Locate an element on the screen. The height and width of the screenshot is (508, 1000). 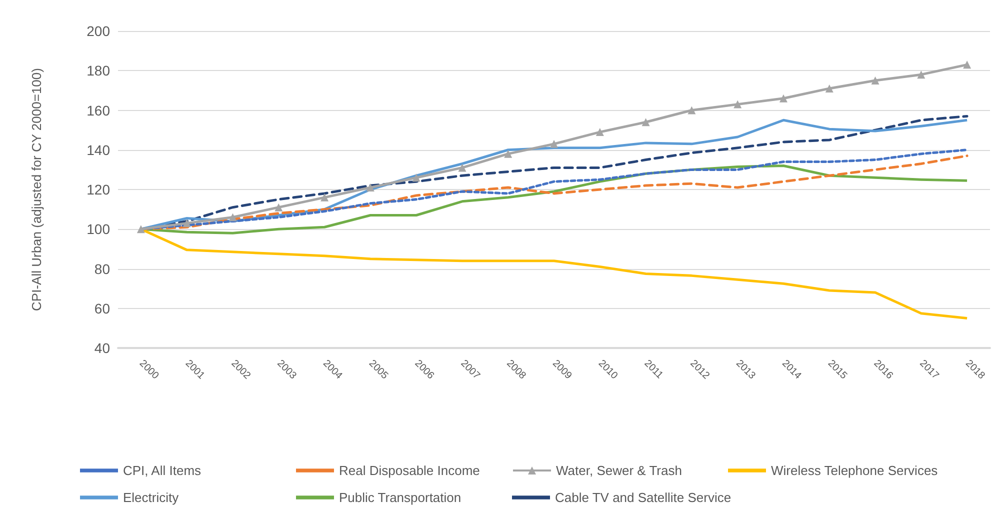
y-tick-label: 180 is located at coordinates (98, 70).